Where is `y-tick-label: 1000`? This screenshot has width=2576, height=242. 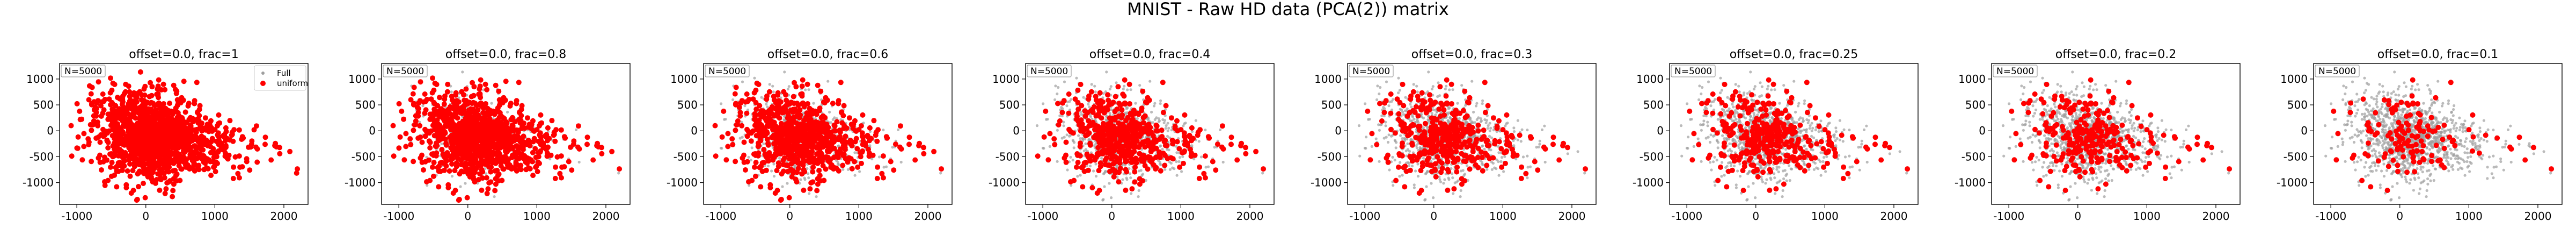
y-tick-label: 1000 is located at coordinates (40, 79).